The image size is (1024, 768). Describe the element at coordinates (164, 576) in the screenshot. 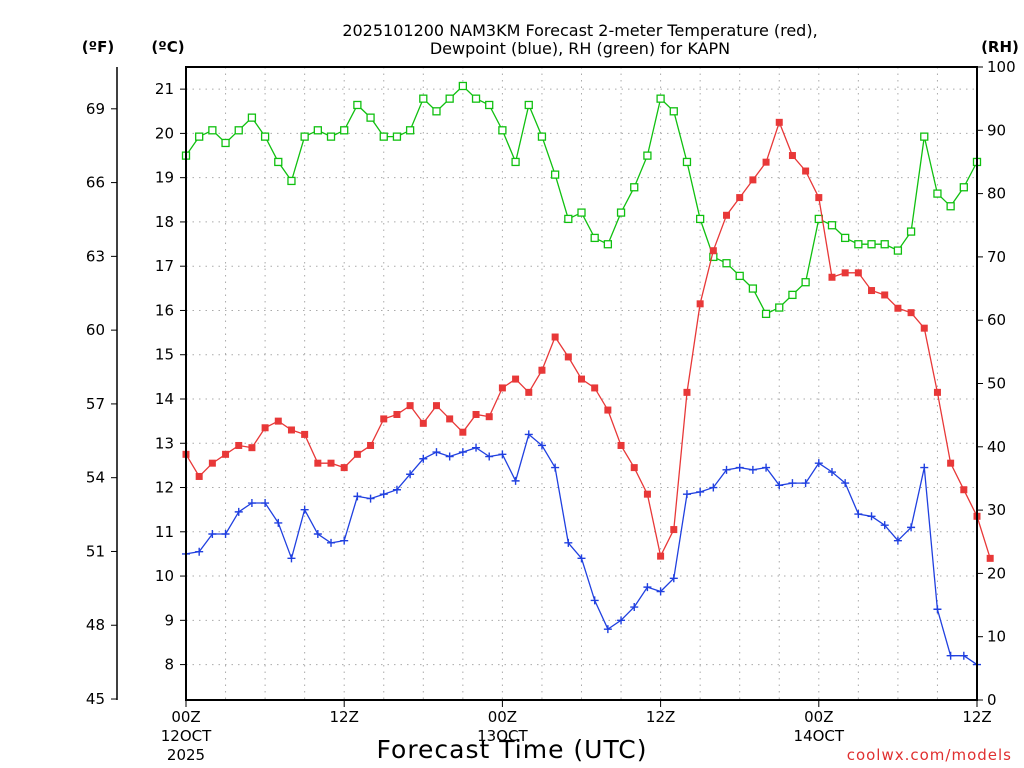

I see `c-tick-label: 10` at that location.